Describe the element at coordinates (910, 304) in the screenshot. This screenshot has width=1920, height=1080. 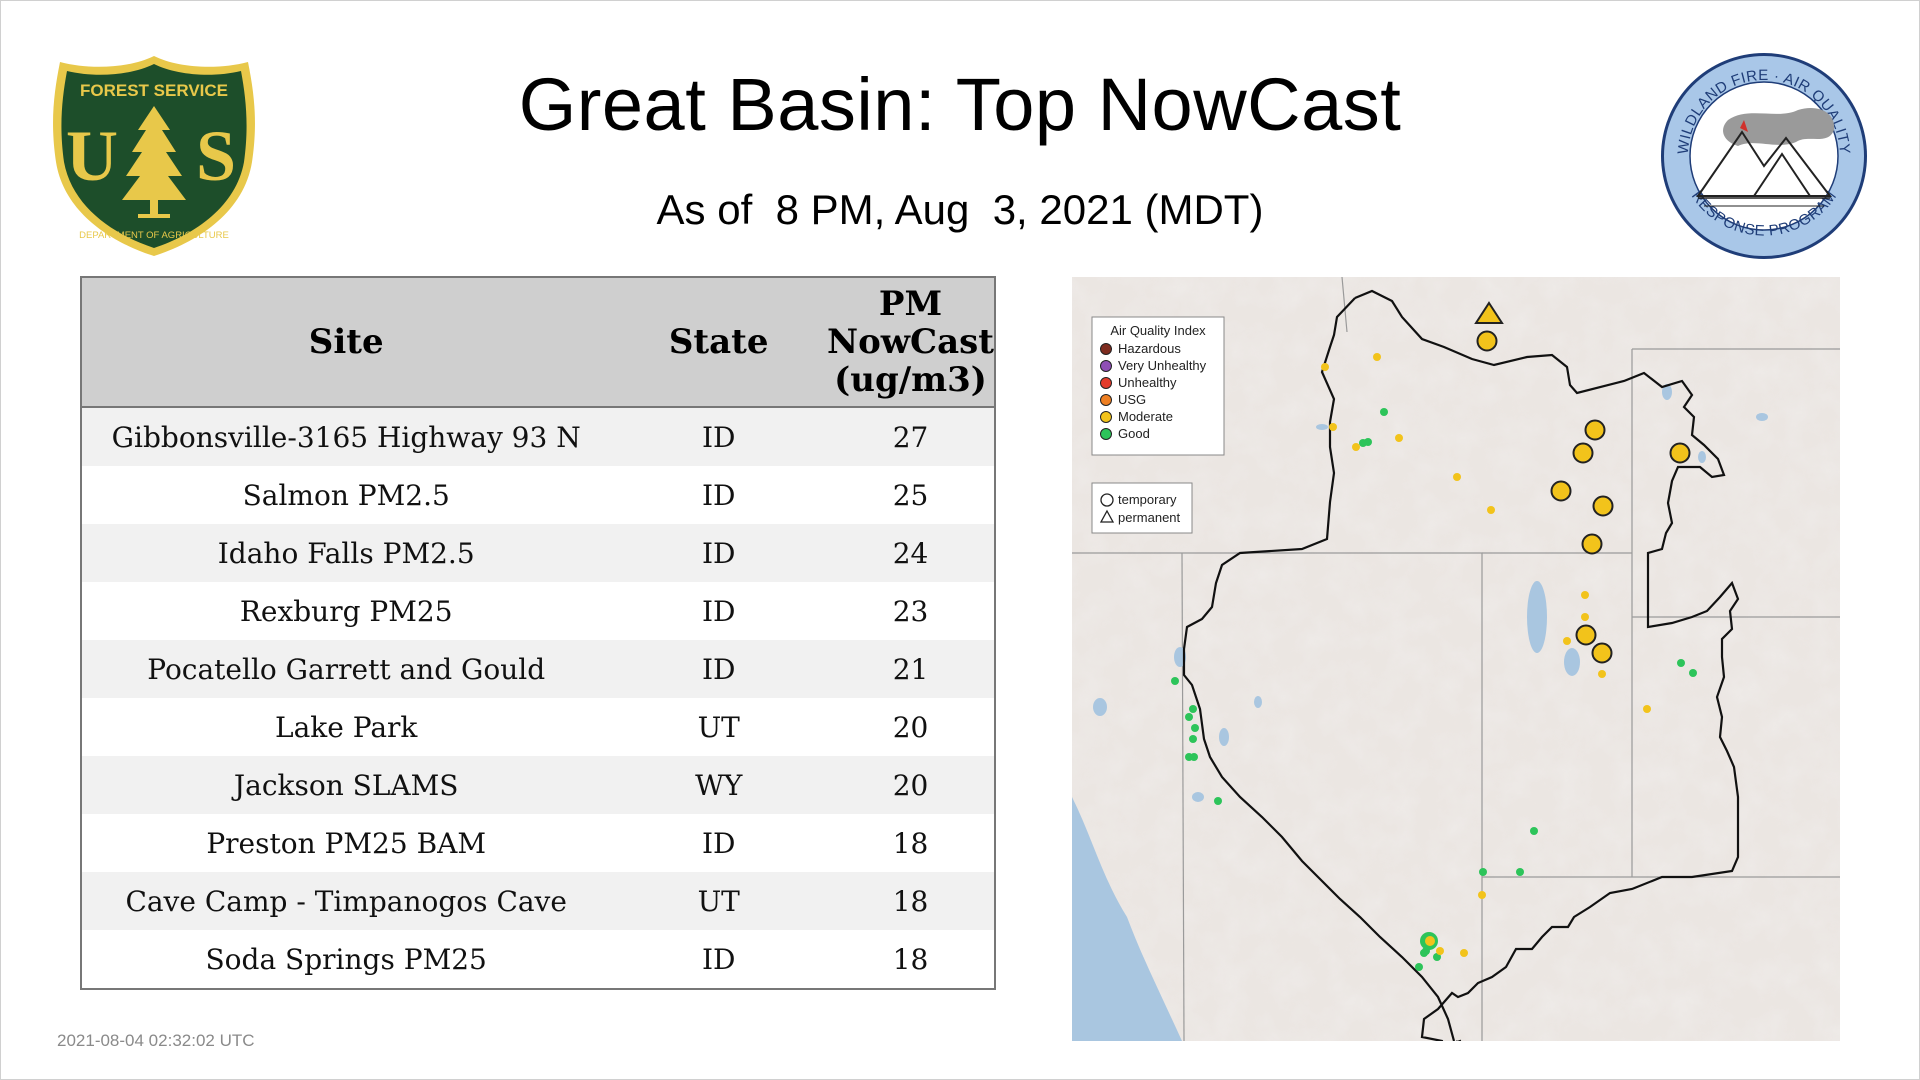
I see `column-header-nowcast-line1: PM` at that location.